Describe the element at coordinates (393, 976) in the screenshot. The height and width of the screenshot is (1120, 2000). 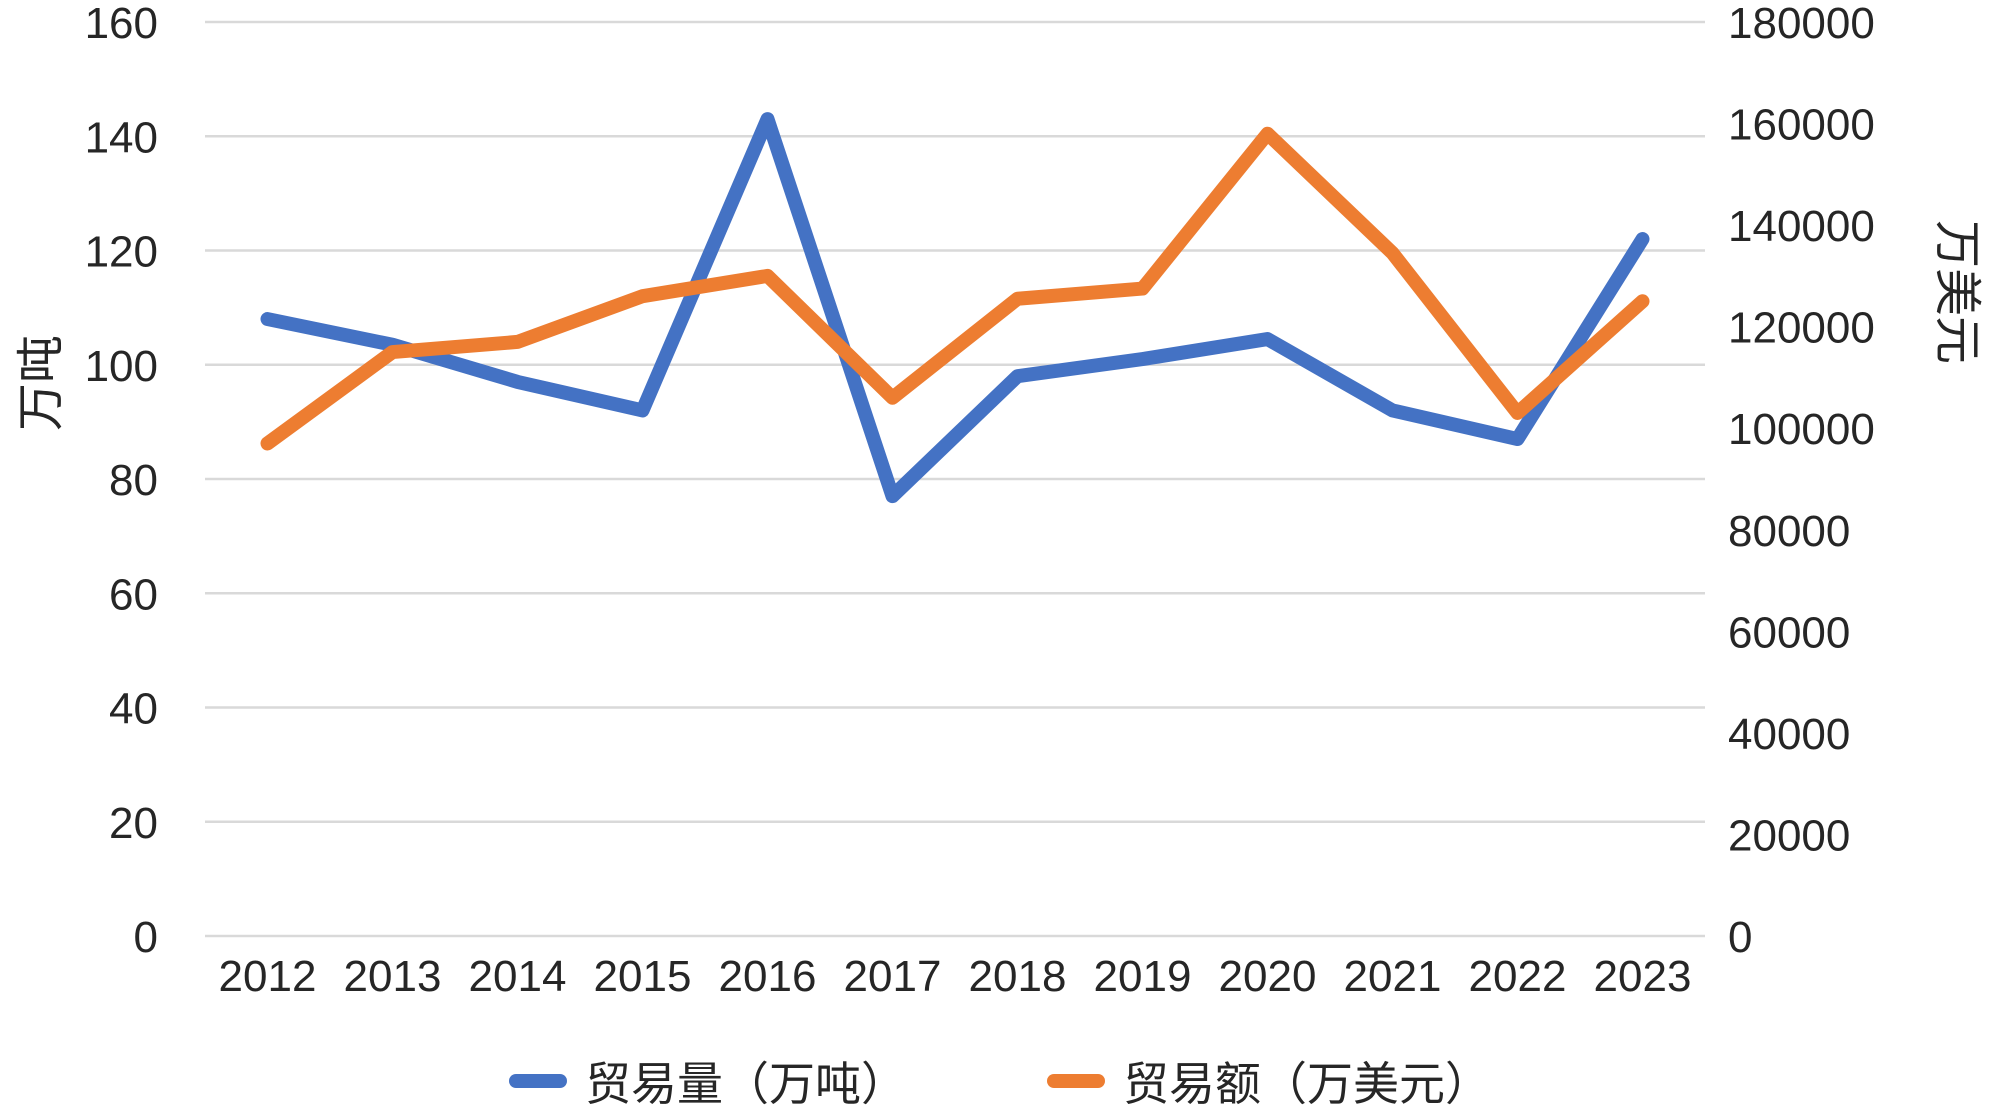
I see `x-tick-label: 2013` at that location.